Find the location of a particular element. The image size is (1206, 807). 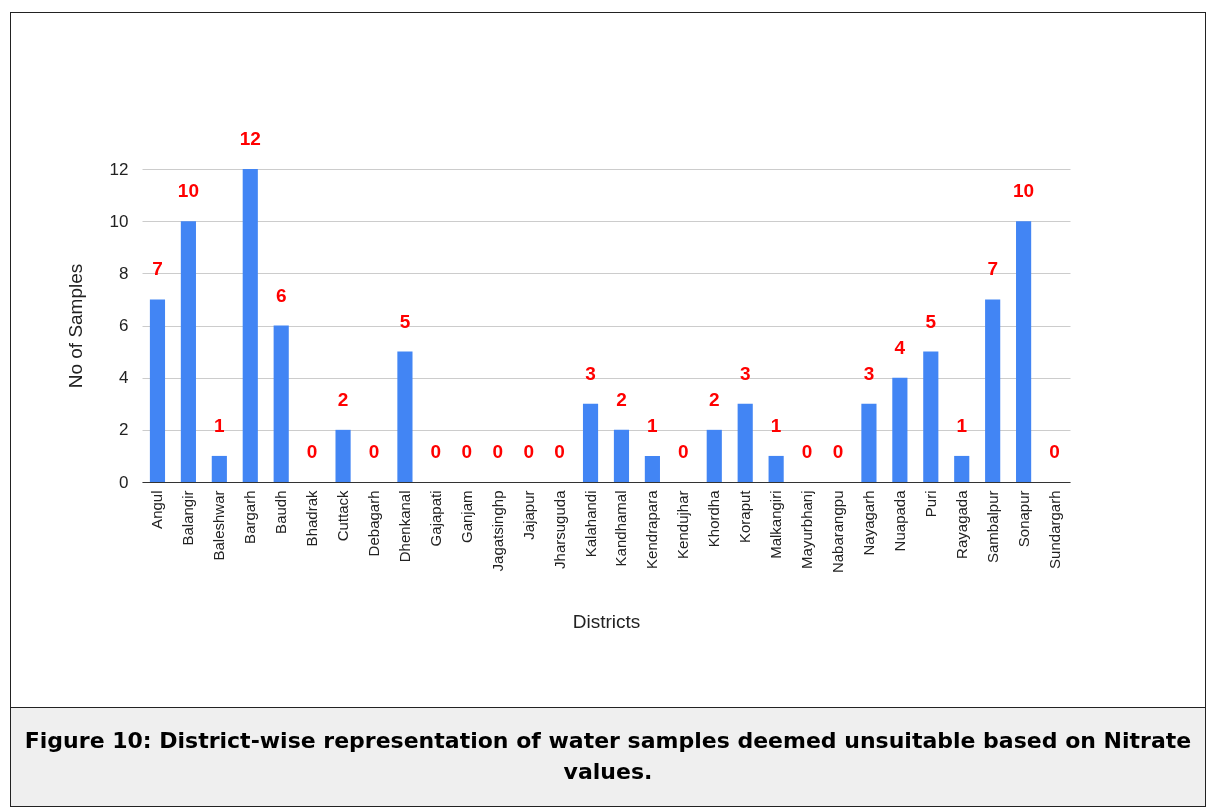

x-tick-label: Jharsuguda is located at coordinates (559, 529).